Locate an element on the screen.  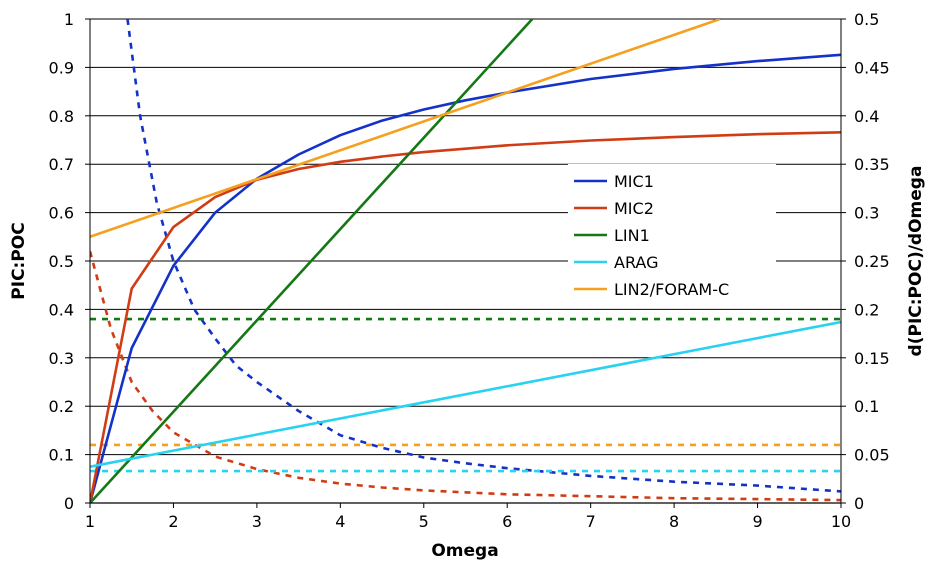
legend-label: MIC2 is located at coordinates (634, 208).